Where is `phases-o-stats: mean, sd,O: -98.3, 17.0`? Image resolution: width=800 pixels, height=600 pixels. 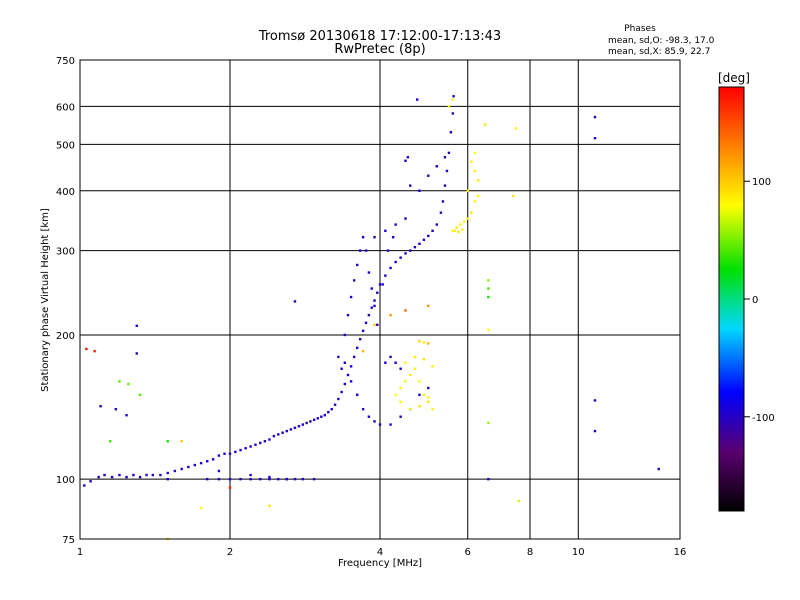 phases-o-stats: mean, sd,O: -98.3, 17.0 is located at coordinates (661, 41).